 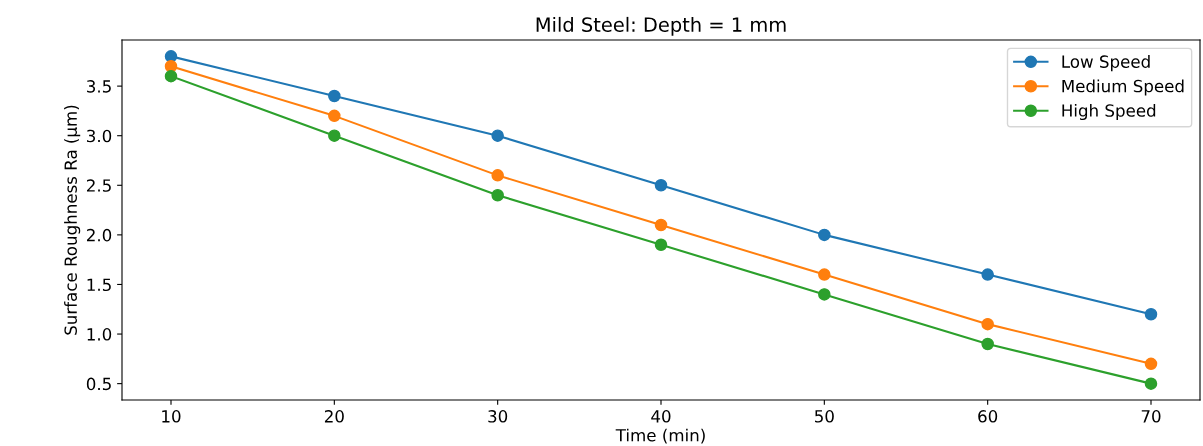 What do you see at coordinates (661, 26) in the screenshot?
I see `chart-title: Mild Steel: Depth = 1 mm` at bounding box center [661, 26].